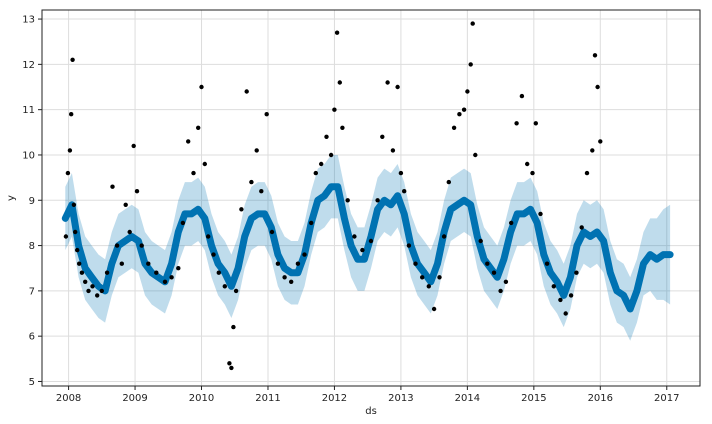  I want to click on x-axis-label: ds, so click(371, 411).